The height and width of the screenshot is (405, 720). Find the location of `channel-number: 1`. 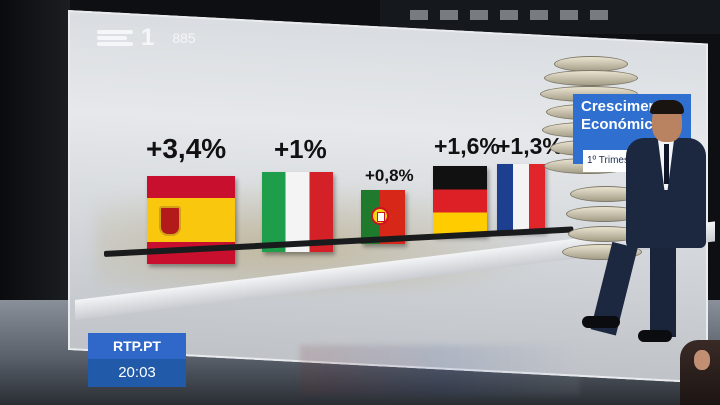

channel-number: 1 is located at coordinates (148, 37).